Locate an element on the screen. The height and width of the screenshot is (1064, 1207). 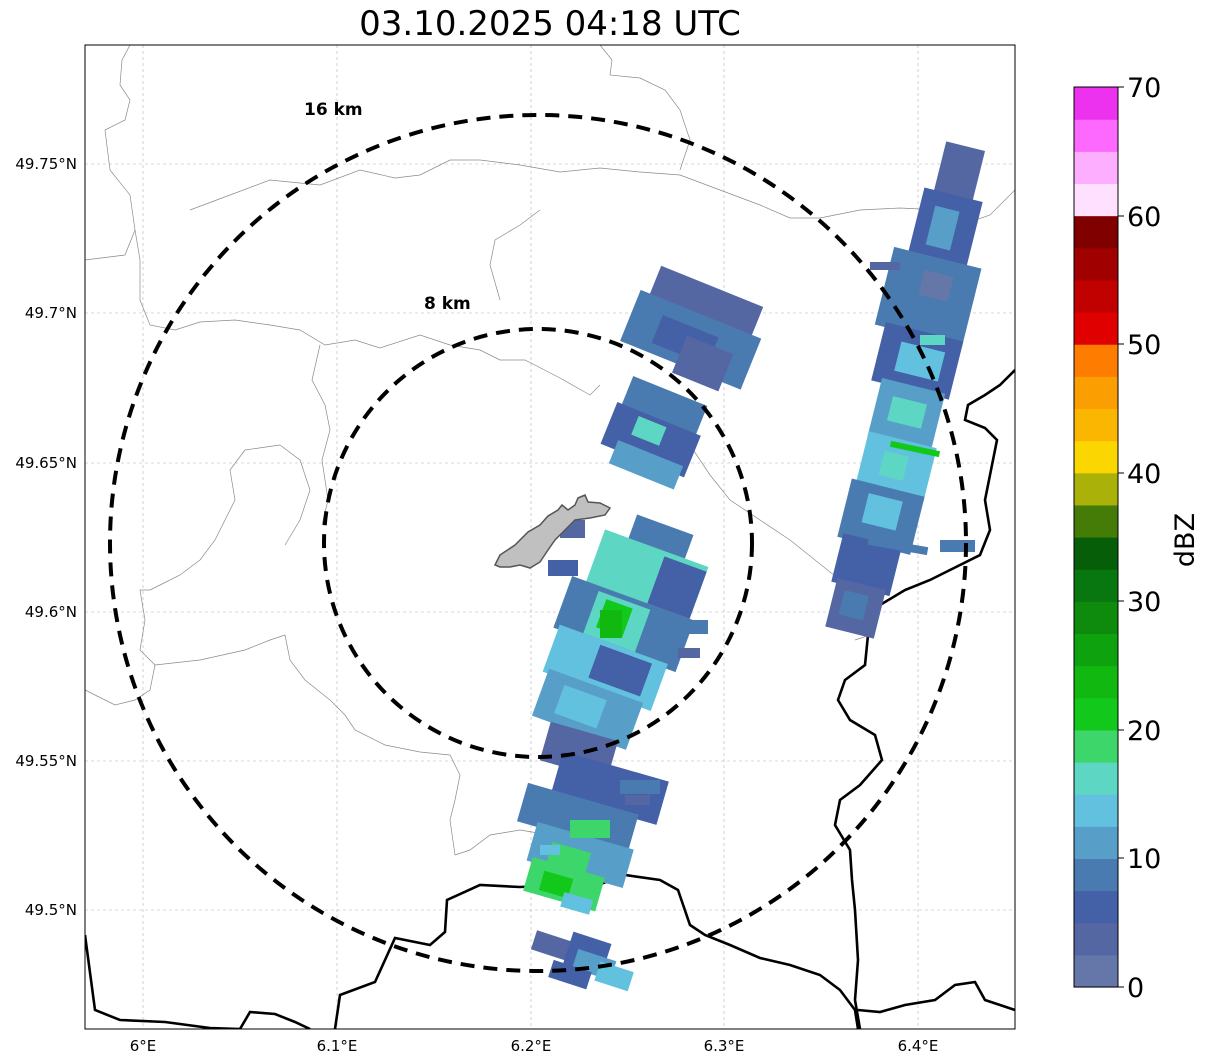
lat-tick-label: 49.65°N is located at coordinates (46, 463).